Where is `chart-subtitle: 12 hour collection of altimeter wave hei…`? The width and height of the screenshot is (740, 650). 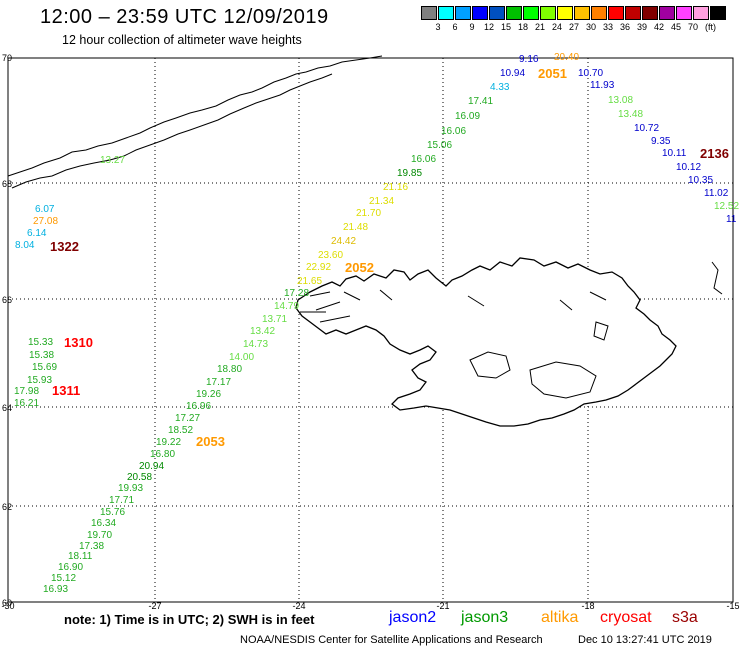
chart-subtitle: 12 hour collection of altimeter wave hei… is located at coordinates (182, 40).